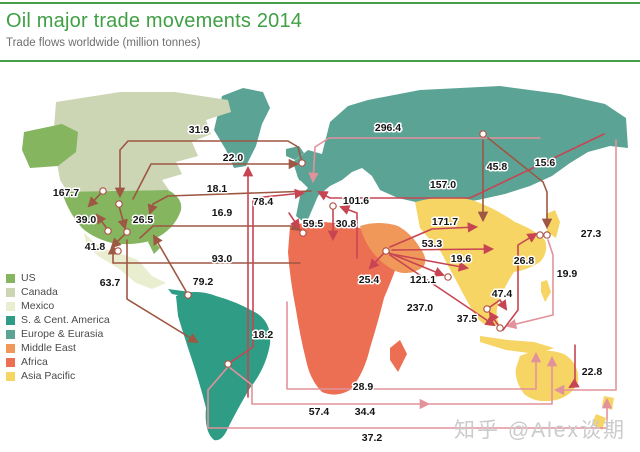 This screenshot has width=640, height=452. Describe the element at coordinates (48, 376) in the screenshot. I see `legend-label: Asia Pacific` at that location.